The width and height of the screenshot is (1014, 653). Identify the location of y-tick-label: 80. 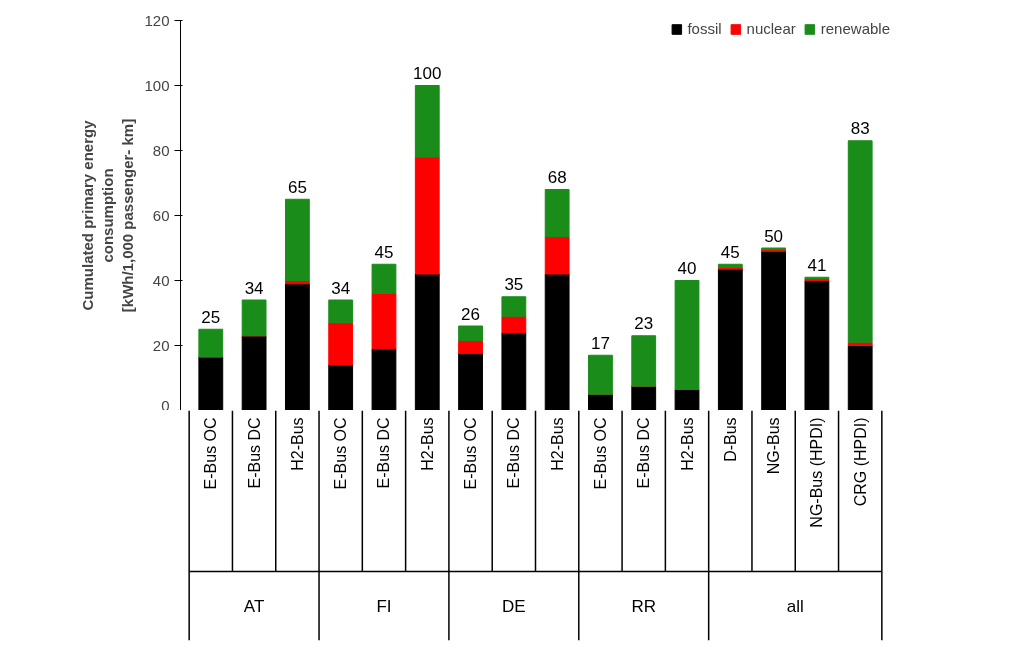
(161, 150).